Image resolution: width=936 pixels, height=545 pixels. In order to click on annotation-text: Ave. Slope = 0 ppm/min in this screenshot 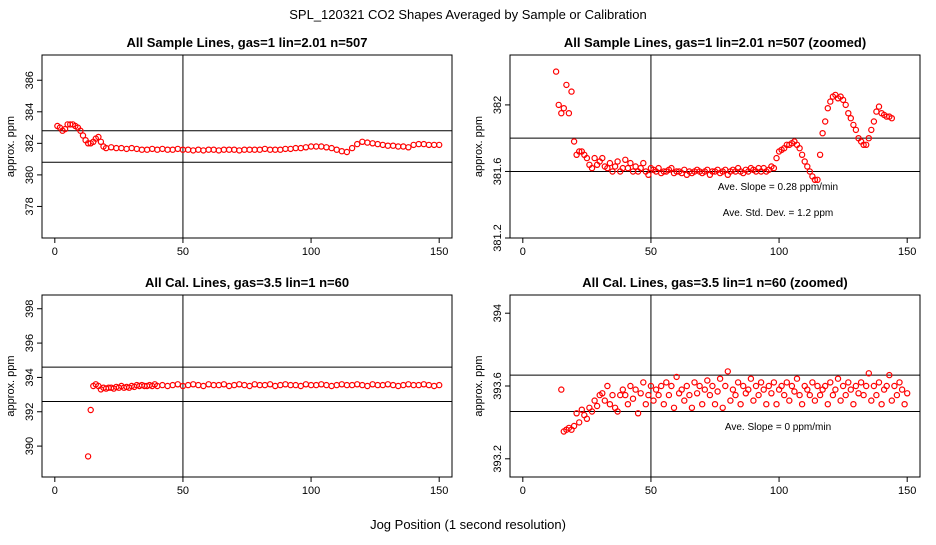, I will do `click(778, 427)`.